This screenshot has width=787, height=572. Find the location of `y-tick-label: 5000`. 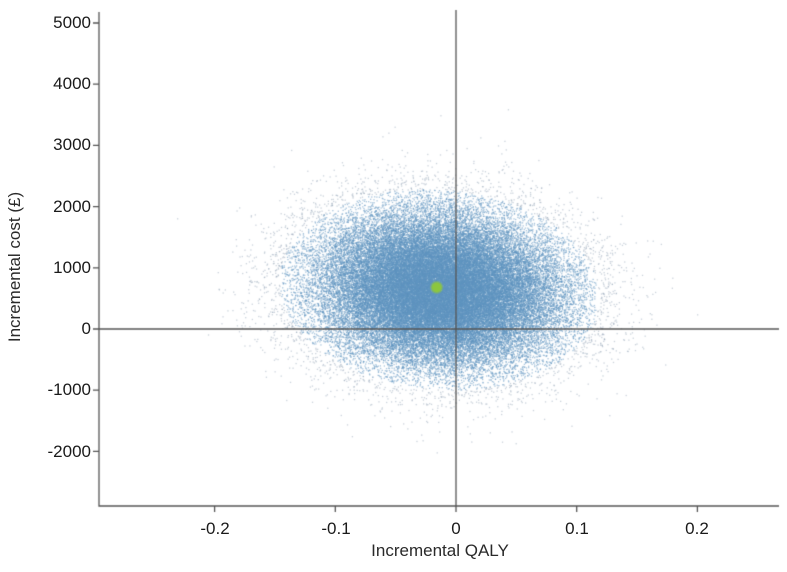

y-tick-label: 5000 is located at coordinates (72, 22).